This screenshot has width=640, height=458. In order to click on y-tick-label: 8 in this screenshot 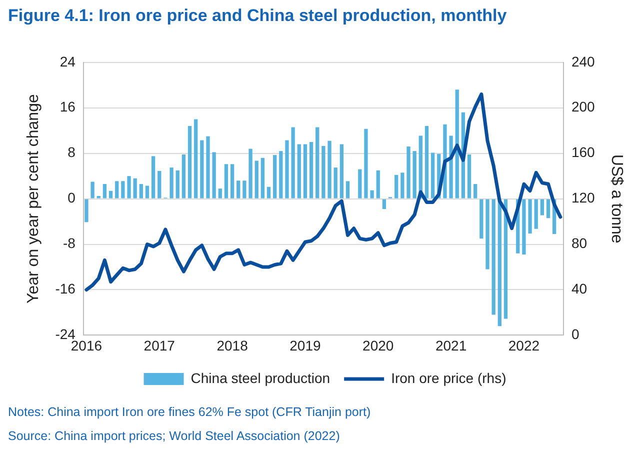, I will do `click(72, 152)`.